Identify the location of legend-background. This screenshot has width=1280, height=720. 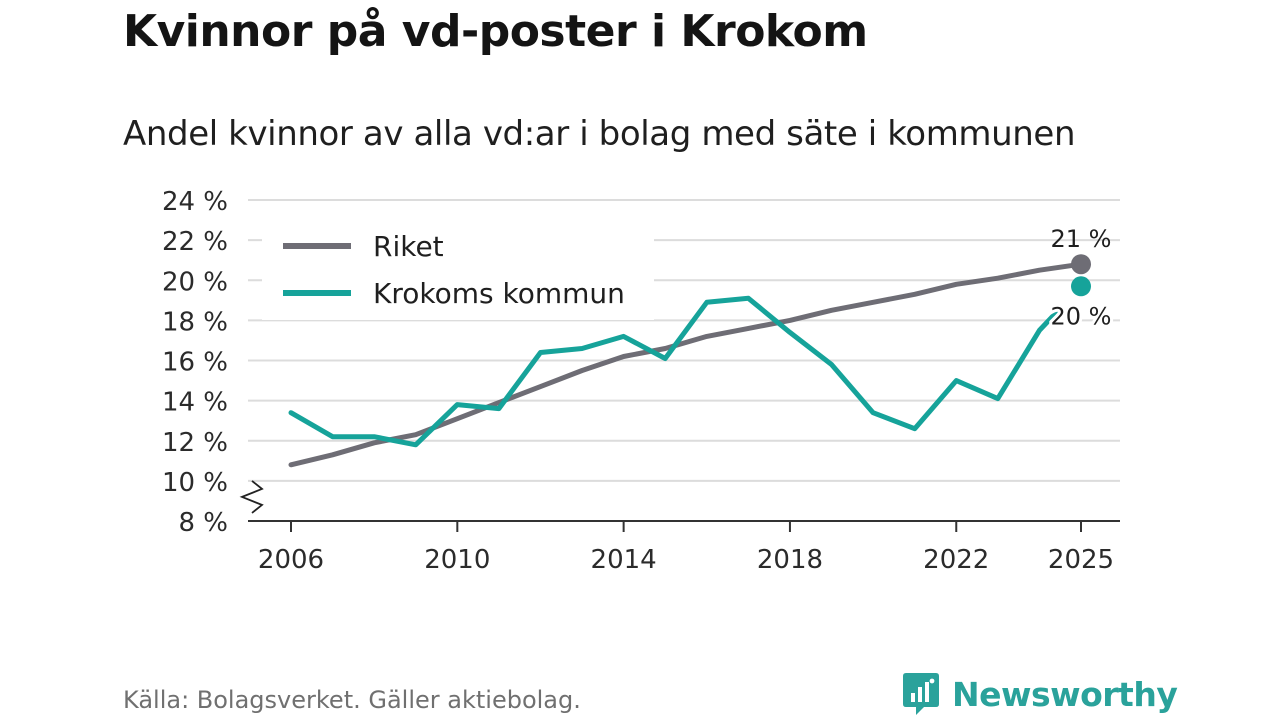
(458, 270).